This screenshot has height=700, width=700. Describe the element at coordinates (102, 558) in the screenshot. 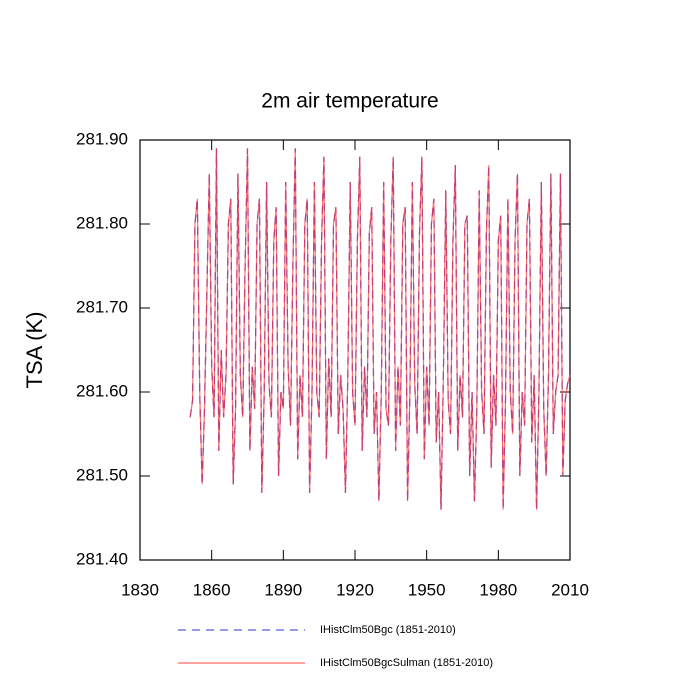

I see `y-tick-label: 281.40` at that location.